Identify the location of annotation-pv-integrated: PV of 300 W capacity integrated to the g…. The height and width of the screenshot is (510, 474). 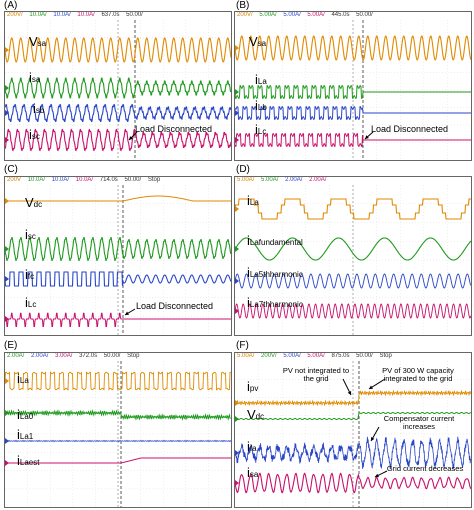
(418, 374).